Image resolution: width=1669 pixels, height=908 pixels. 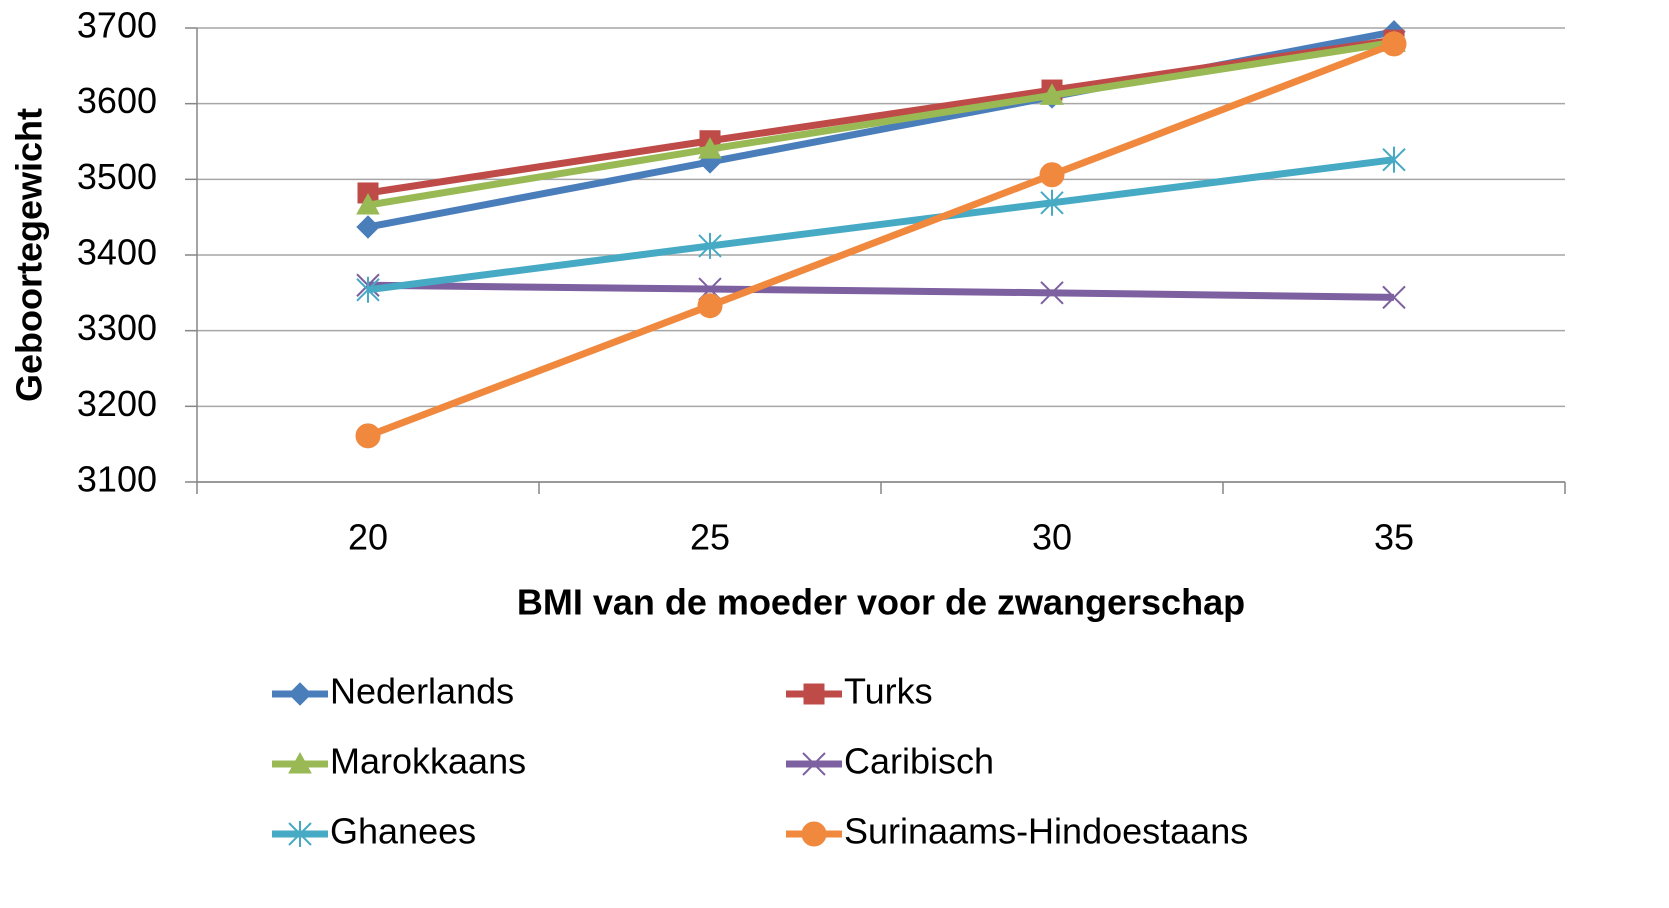 What do you see at coordinates (881, 602) in the screenshot?
I see `x-axis-title: BMI van de moeder voor de zwangerschap` at bounding box center [881, 602].